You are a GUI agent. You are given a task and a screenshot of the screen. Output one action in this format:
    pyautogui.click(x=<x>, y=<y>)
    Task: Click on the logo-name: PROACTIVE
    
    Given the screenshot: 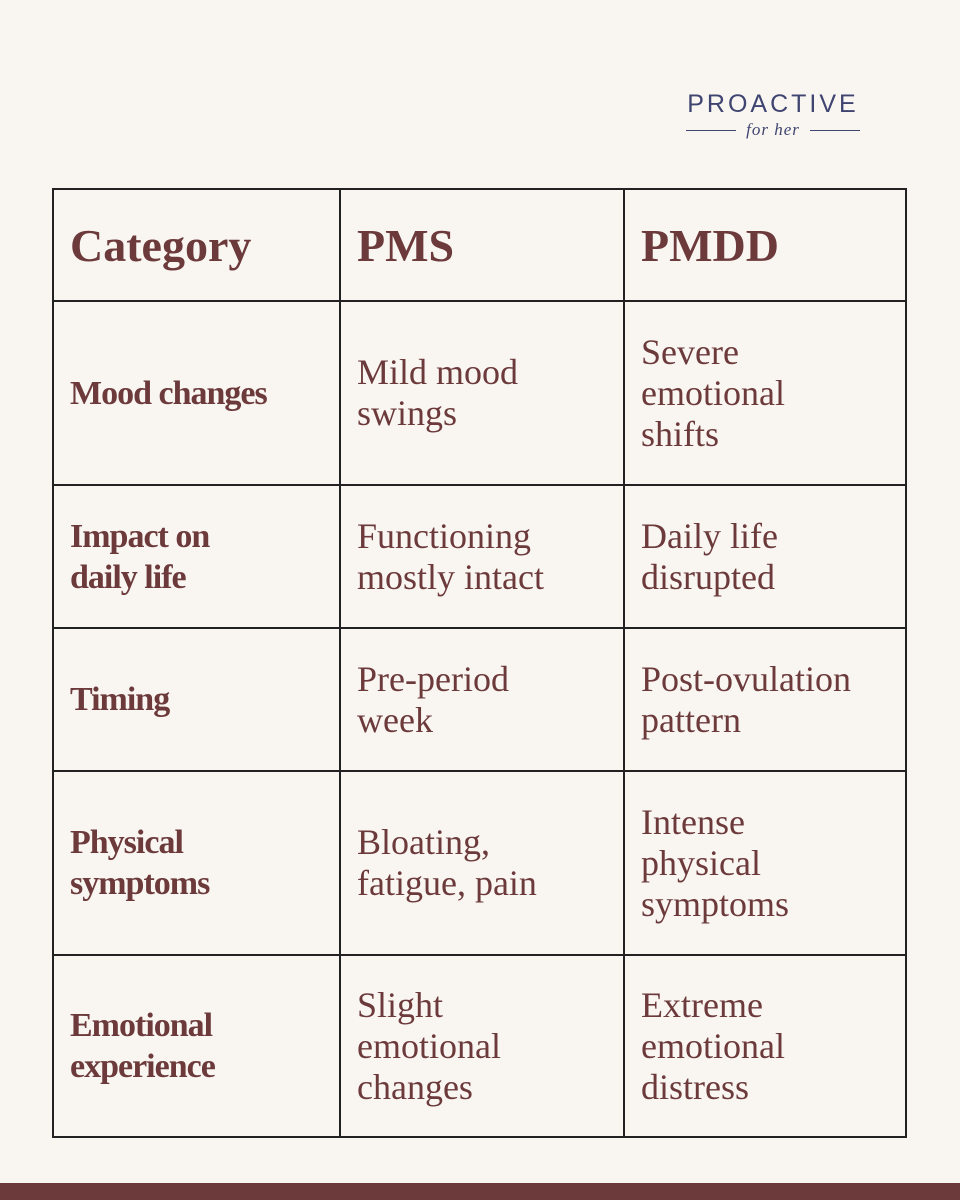 What is the action you would take?
    pyautogui.click(x=773, y=104)
    